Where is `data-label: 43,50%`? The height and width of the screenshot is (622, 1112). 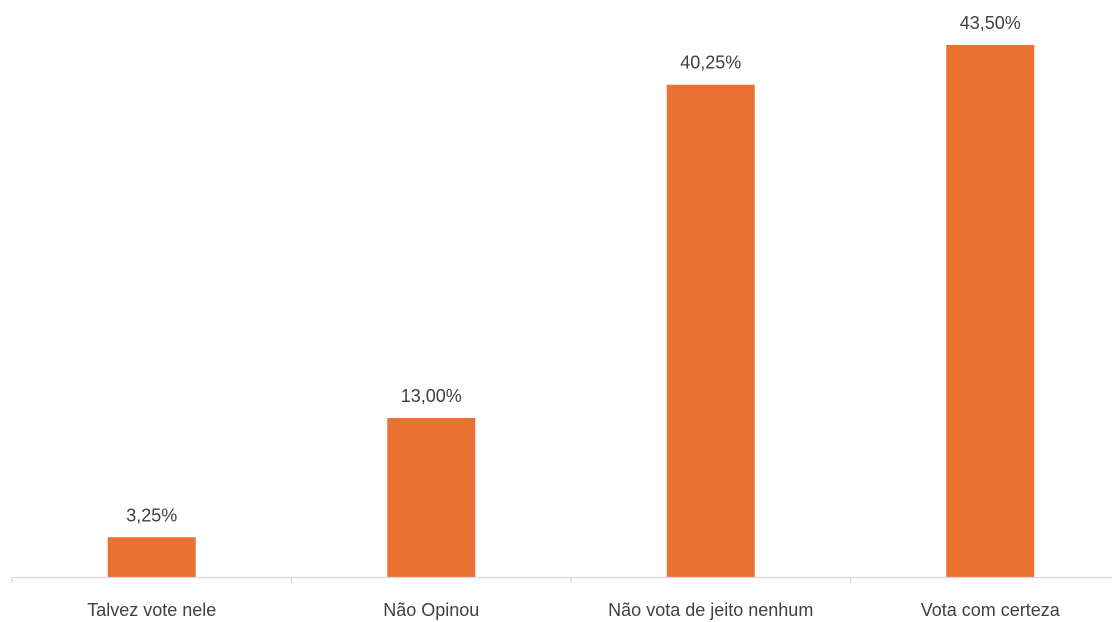 data-label: 43,50% is located at coordinates (990, 23).